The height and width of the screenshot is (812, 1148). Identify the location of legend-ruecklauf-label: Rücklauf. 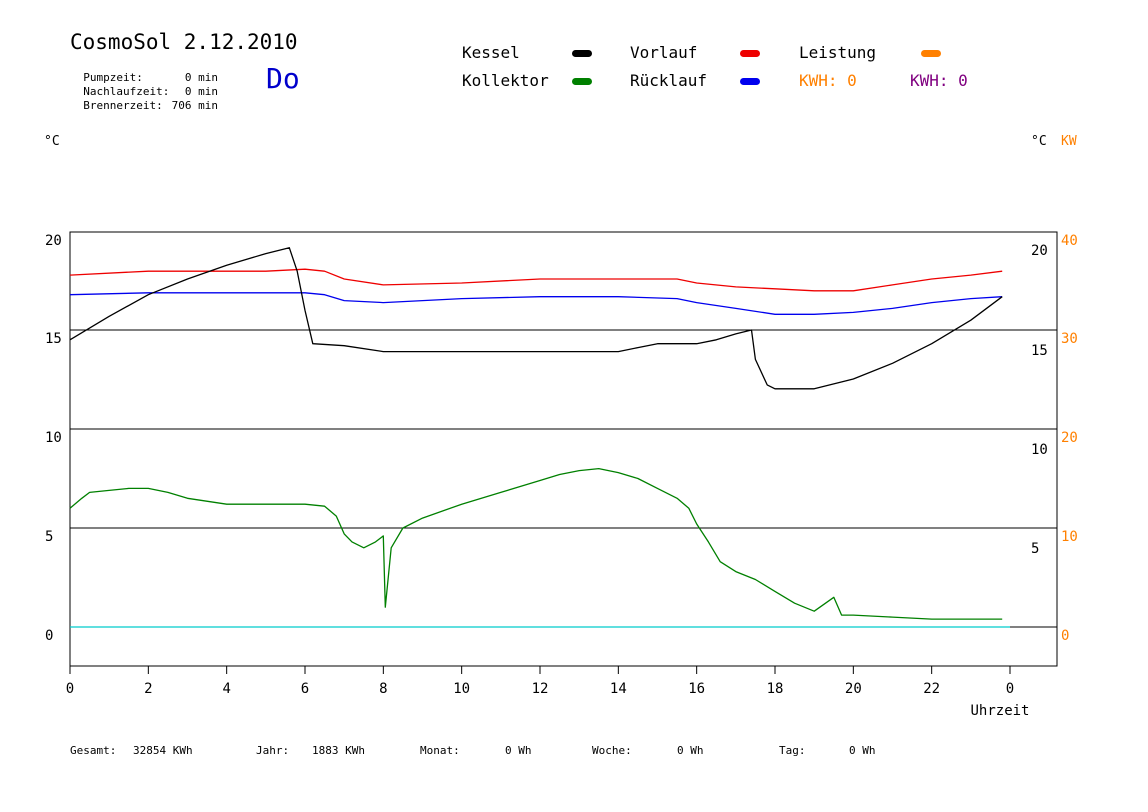
(669, 80).